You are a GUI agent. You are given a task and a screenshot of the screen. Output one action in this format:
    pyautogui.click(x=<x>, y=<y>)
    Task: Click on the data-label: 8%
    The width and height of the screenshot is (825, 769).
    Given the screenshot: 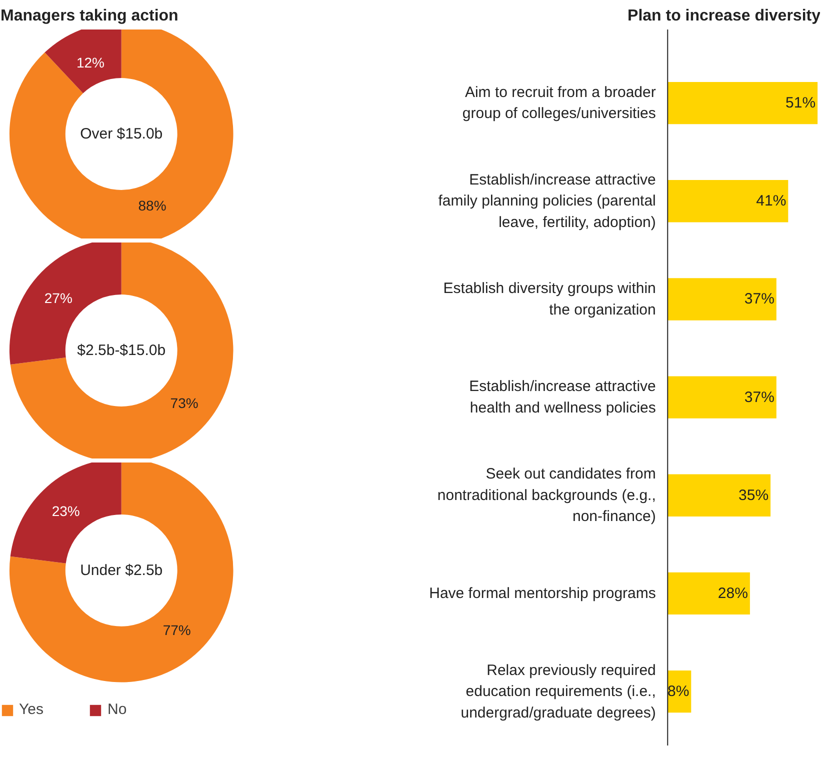 What is the action you would take?
    pyautogui.click(x=678, y=691)
    